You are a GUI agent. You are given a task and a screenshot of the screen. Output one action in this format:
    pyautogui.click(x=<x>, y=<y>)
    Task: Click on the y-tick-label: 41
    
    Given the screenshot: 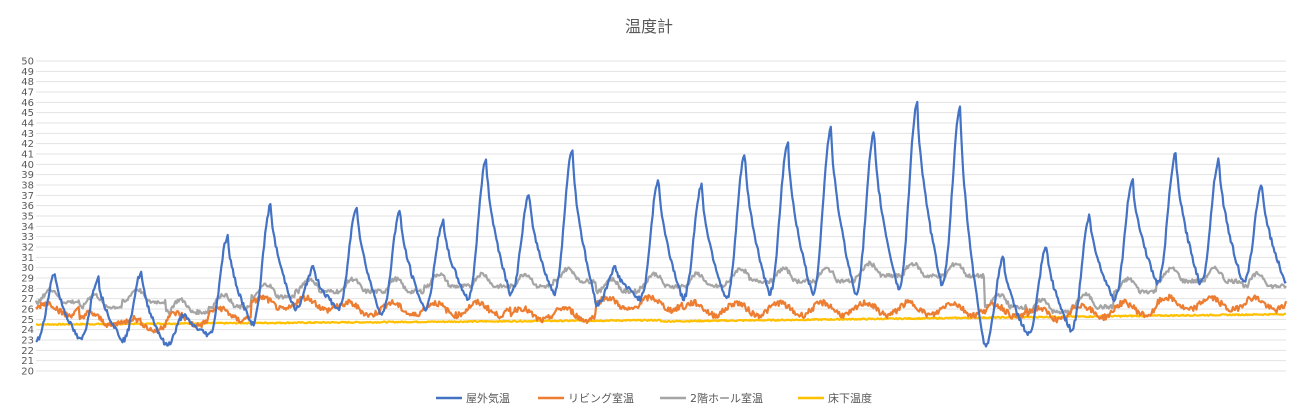 What is the action you would take?
    pyautogui.click(x=27, y=155)
    